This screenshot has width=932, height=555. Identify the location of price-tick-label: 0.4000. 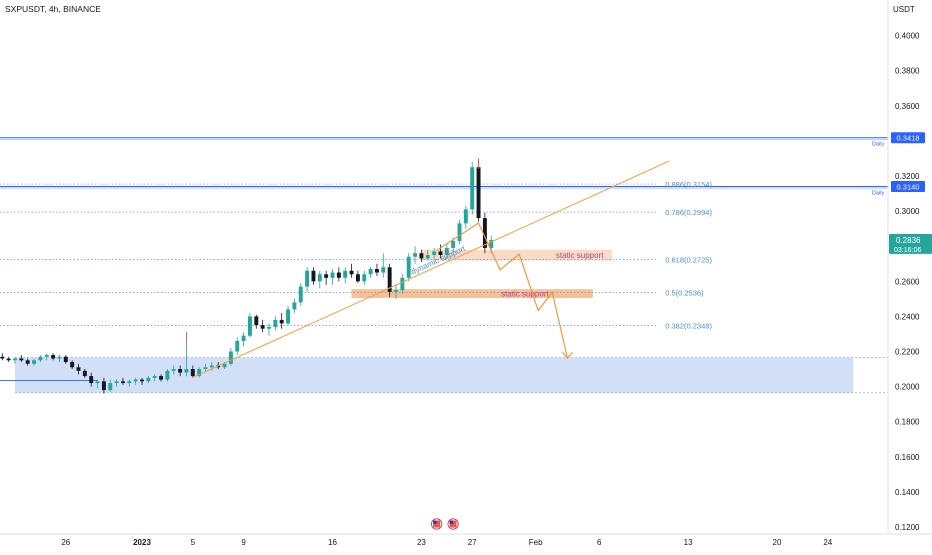
(907, 36).